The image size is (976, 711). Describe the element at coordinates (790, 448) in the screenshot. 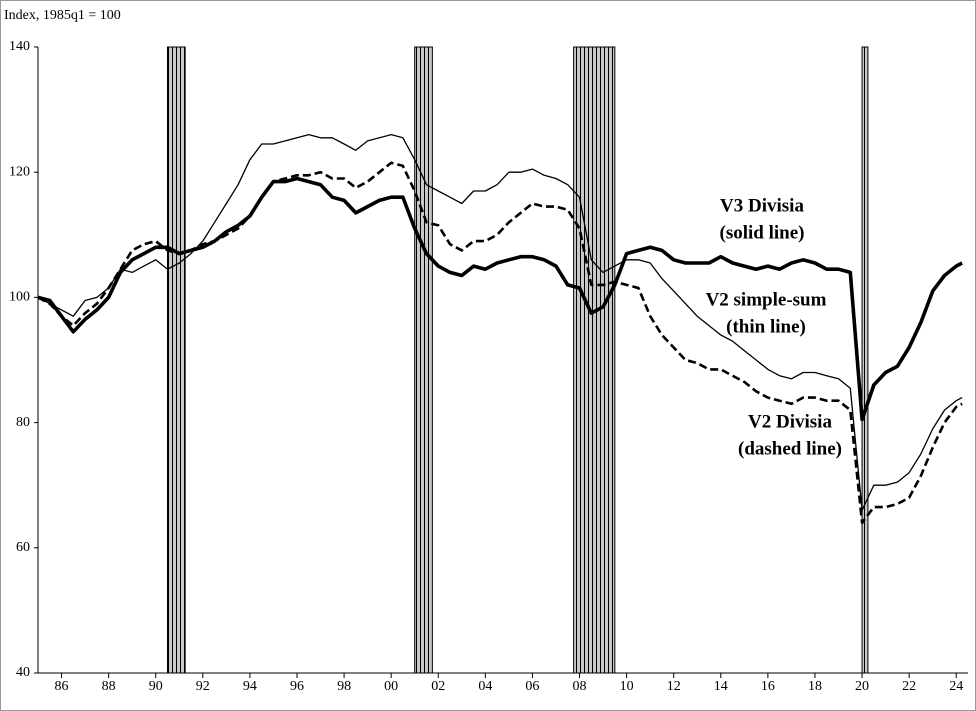

I see `series-annotation: (dashed line)` at that location.